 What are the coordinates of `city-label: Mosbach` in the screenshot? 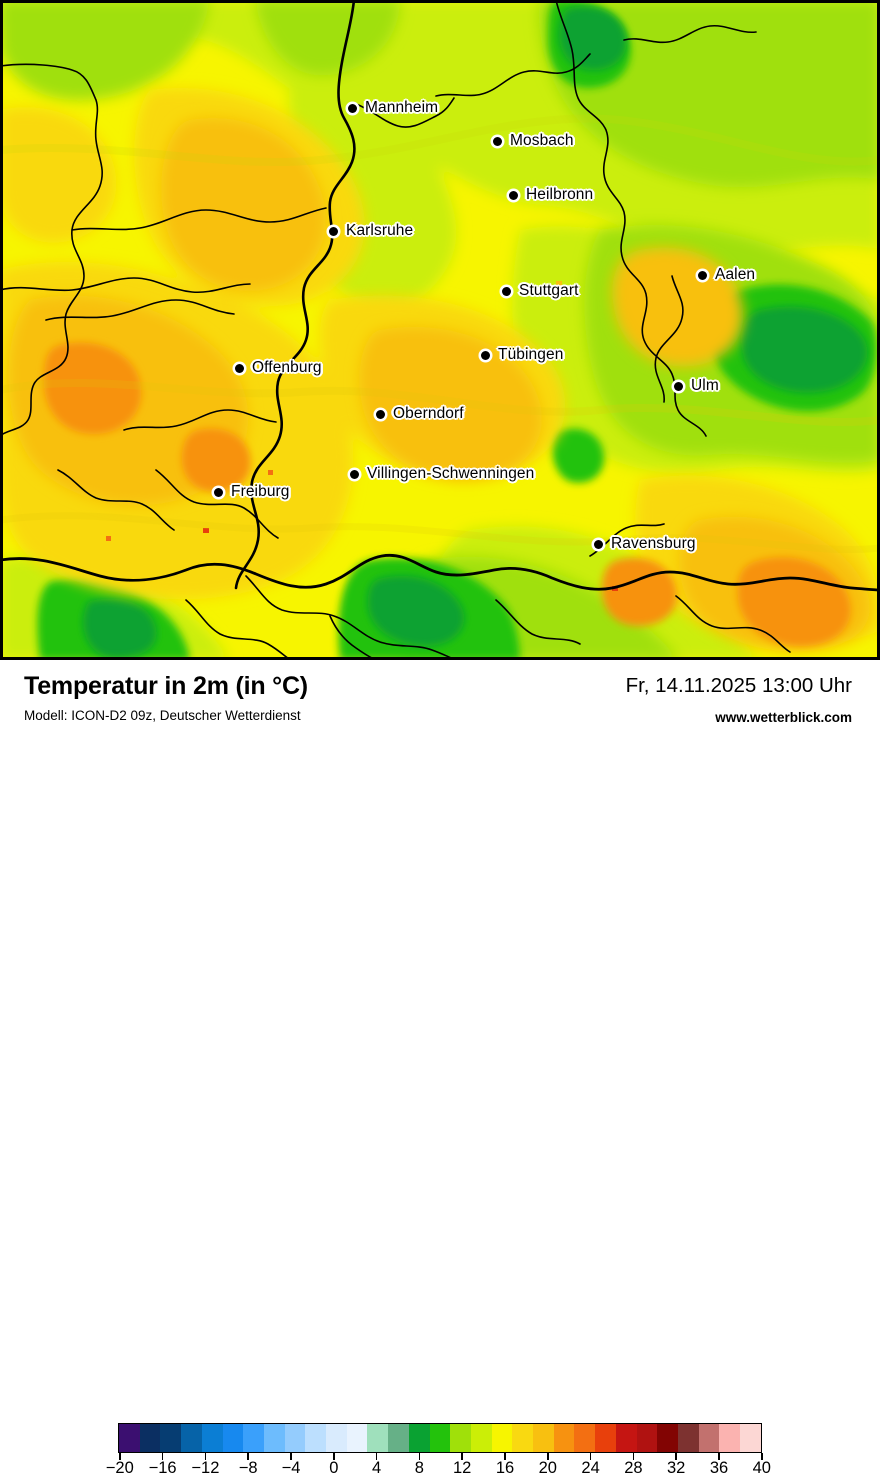 It's located at (542, 140).